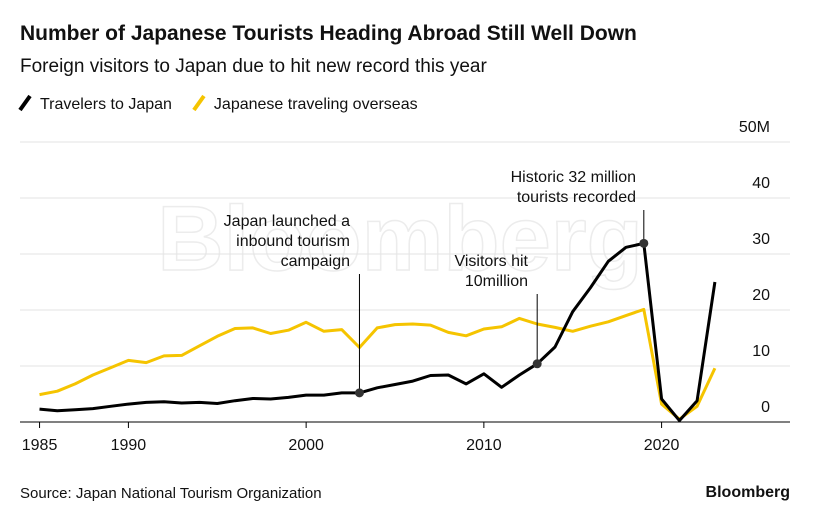 The width and height of the screenshot is (814, 518). I want to click on x-tick-label: 2020, so click(662, 445).